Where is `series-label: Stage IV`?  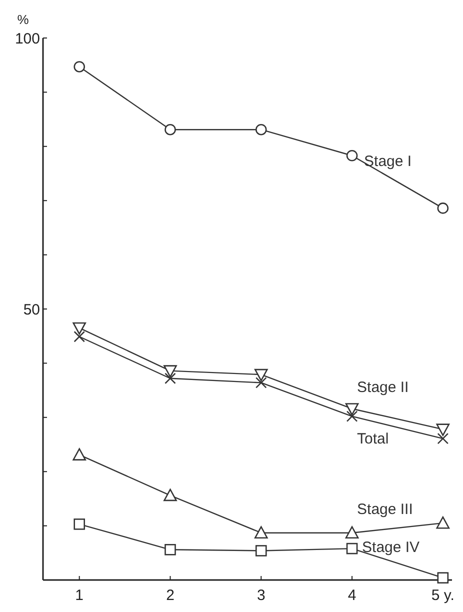
series-label: Stage IV is located at coordinates (391, 547).